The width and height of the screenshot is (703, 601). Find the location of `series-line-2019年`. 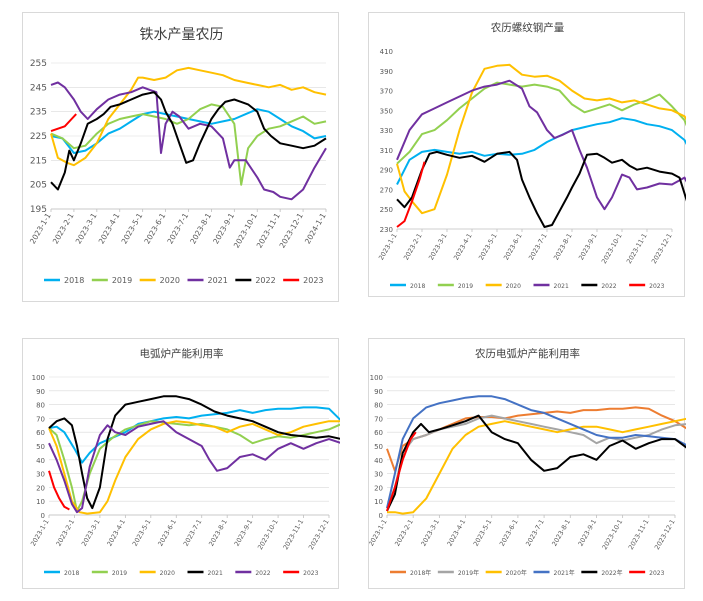

series-line-2019年 is located at coordinates (536, 461).